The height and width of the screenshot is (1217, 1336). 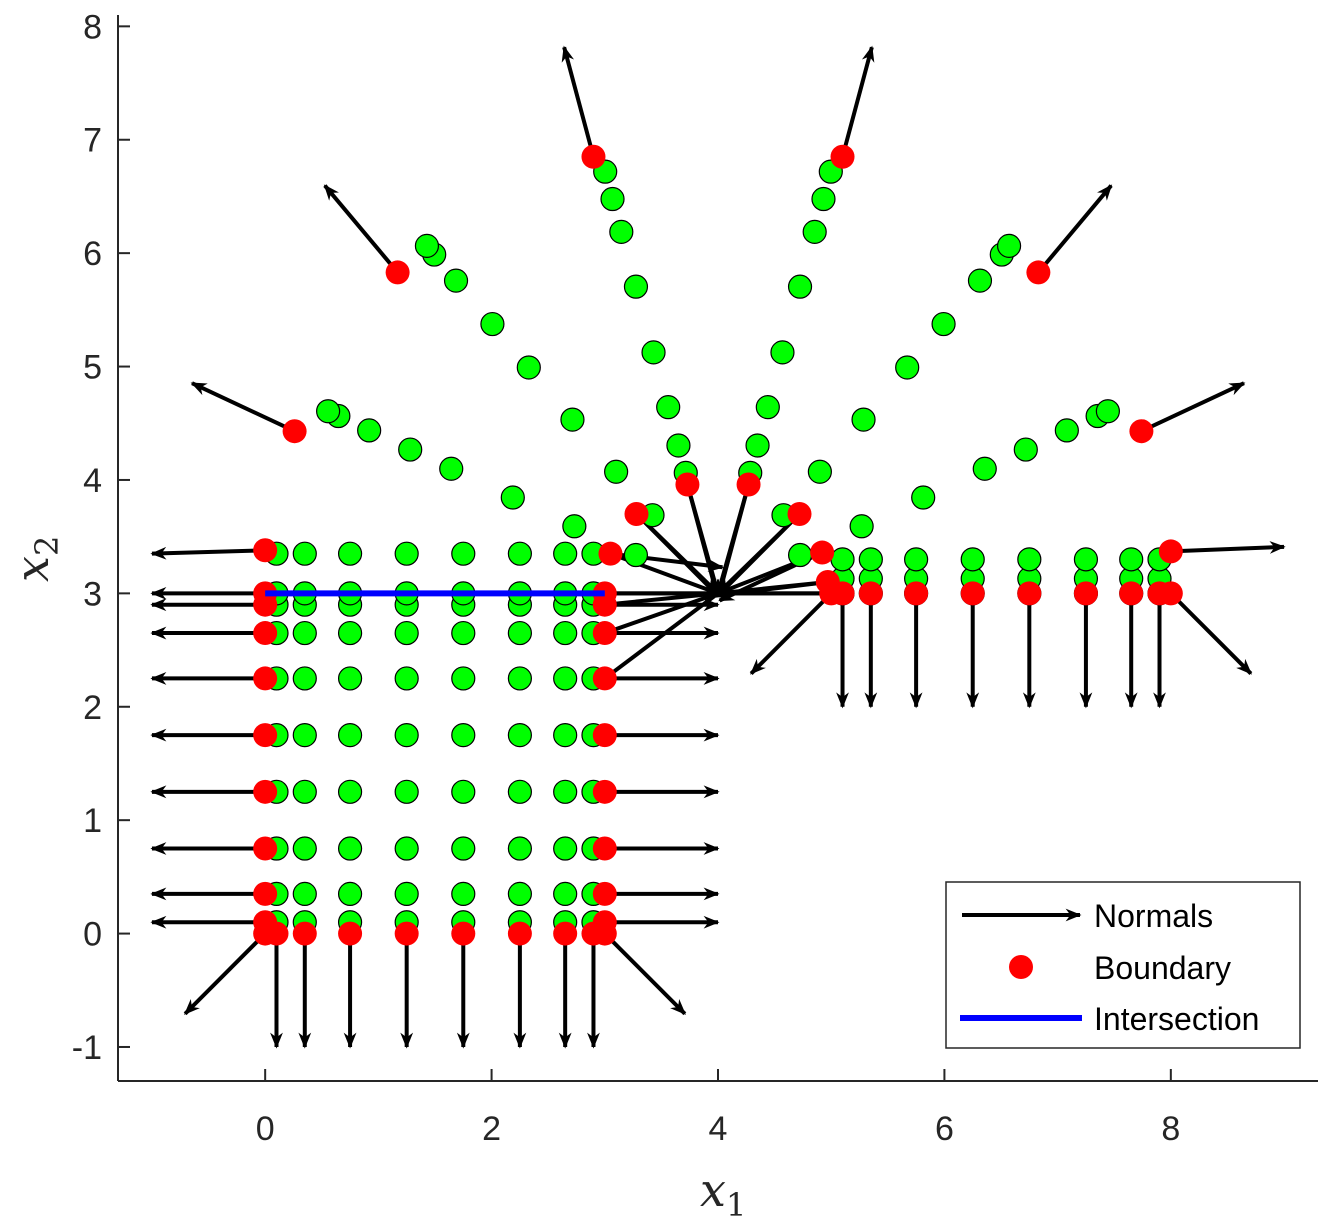 What do you see at coordinates (92, 27) in the screenshot?
I see `y-tick-label: 8` at bounding box center [92, 27].